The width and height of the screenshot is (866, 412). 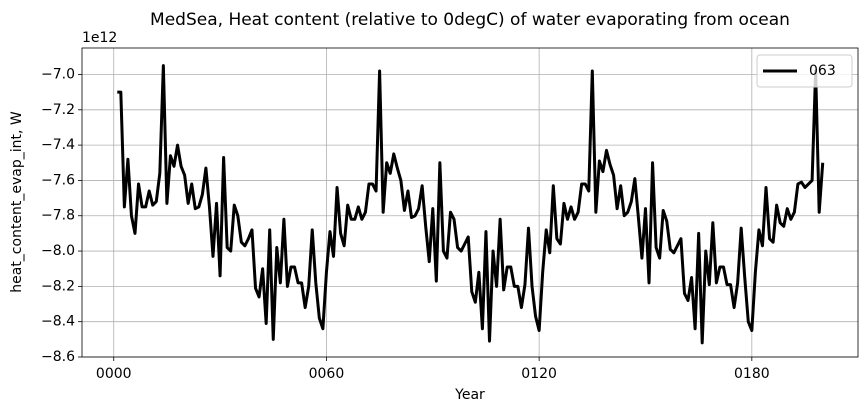 What do you see at coordinates (539, 374) in the screenshot?
I see `x-tick-label: 0120` at bounding box center [539, 374].